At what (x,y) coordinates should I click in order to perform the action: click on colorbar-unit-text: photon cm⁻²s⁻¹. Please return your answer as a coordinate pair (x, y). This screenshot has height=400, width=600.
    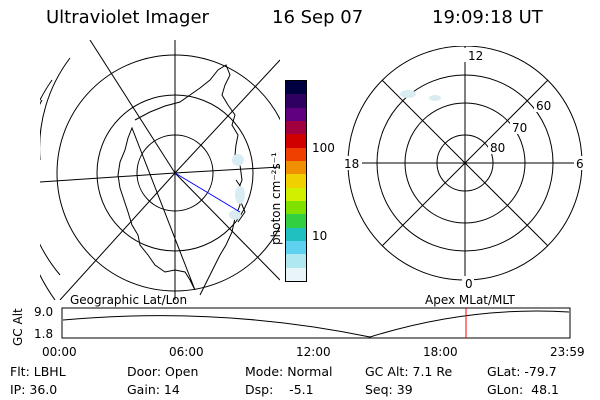
    Looking at the image, I should click on (276, 198).